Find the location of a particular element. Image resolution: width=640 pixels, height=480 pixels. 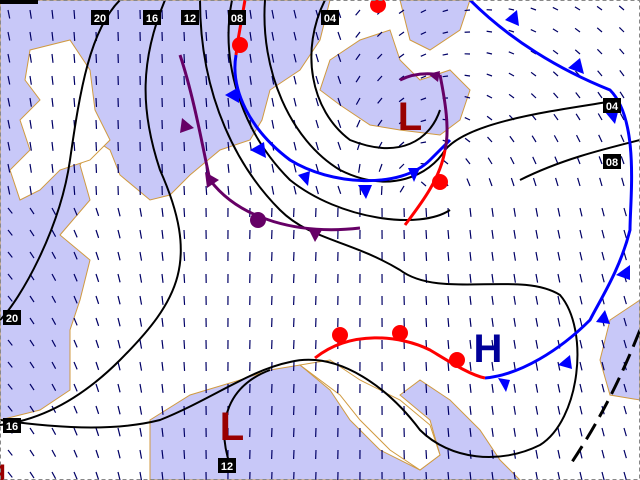

corner-bar is located at coordinates (19, 2).